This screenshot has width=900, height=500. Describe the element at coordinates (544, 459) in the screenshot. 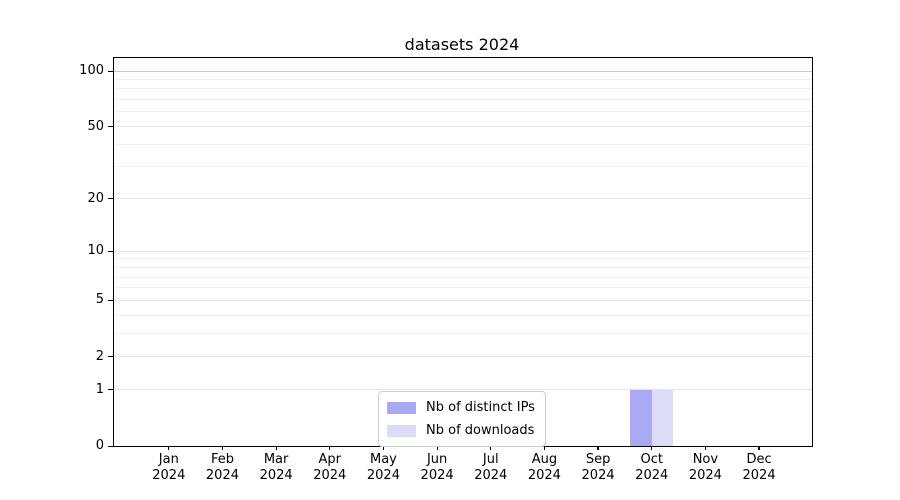

I see `x-tick-label-line: Aug` at that location.